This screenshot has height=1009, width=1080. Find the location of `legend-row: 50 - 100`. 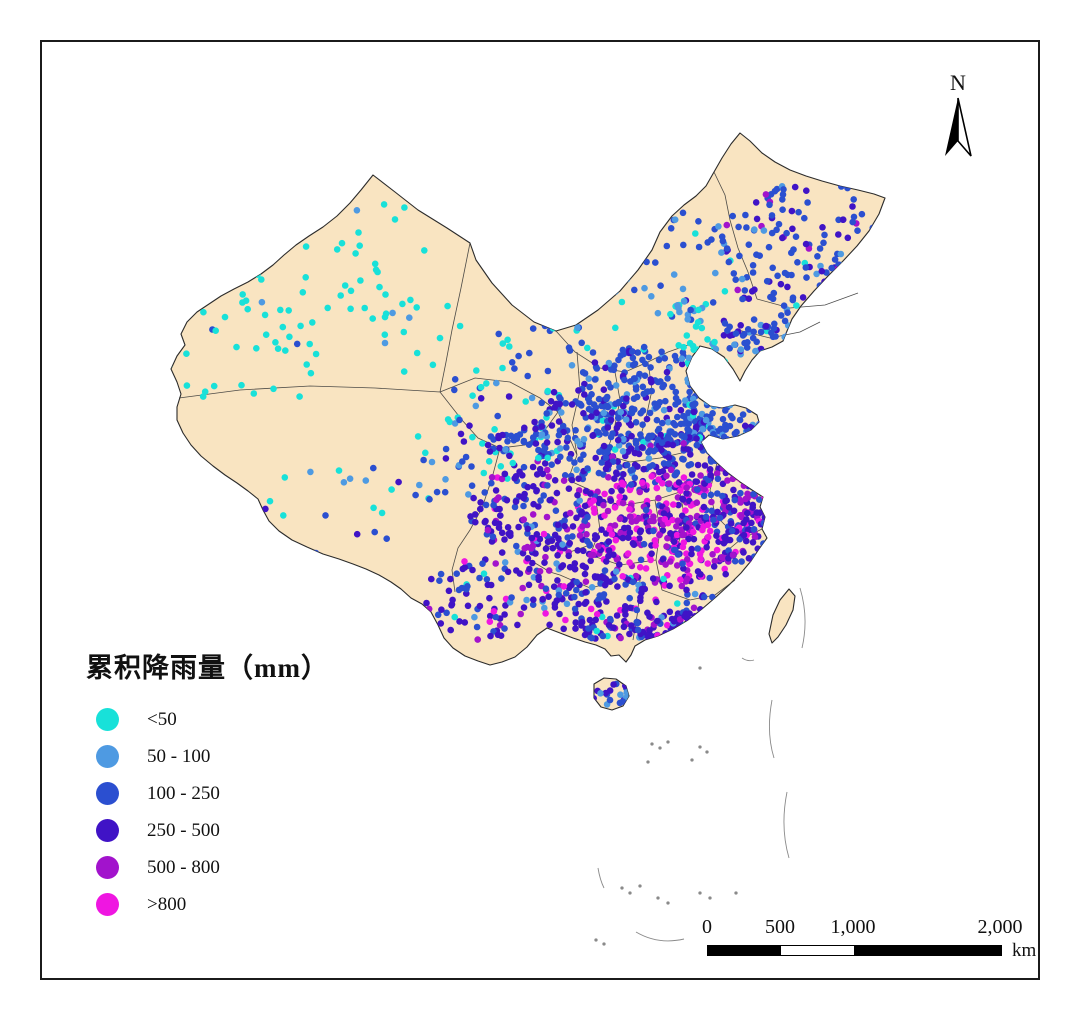

legend-row: 50 - 100 is located at coordinates (207, 756).